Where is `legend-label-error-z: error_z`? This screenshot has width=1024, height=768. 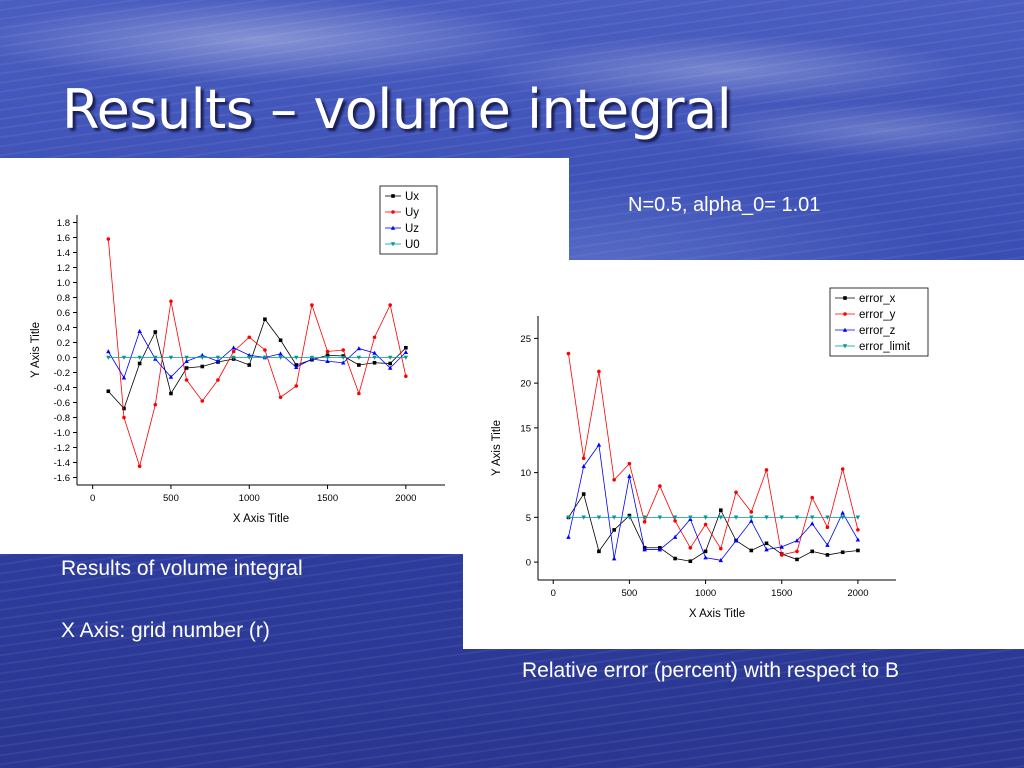
legend-label-error-z: error_z is located at coordinates (877, 331).